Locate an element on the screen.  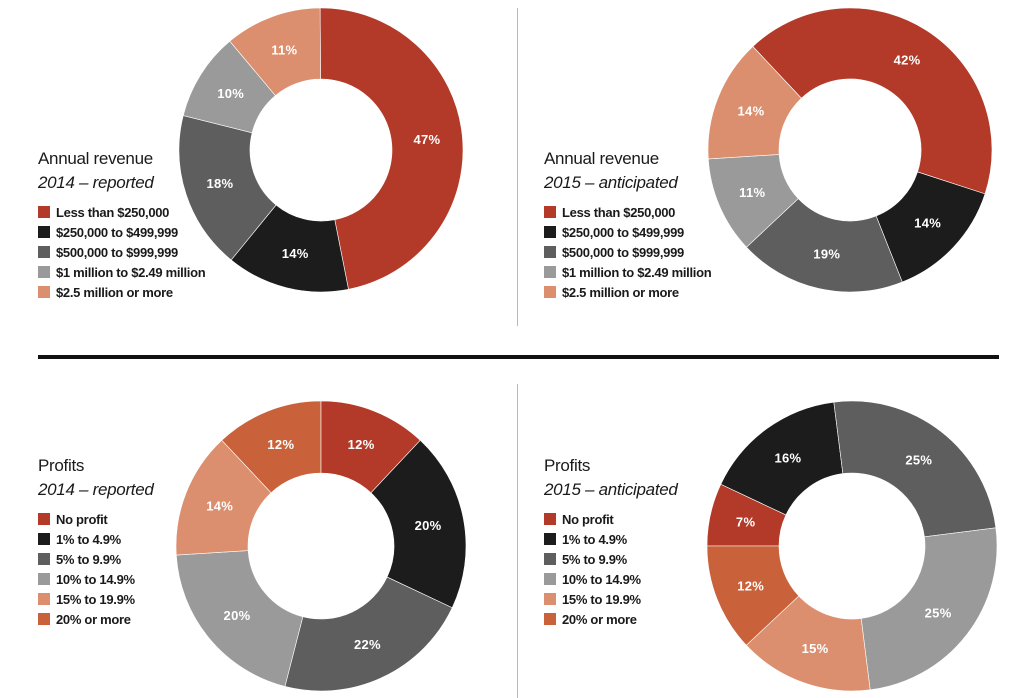
legend-item: Less than $250,000 is located at coordinates (627, 212).